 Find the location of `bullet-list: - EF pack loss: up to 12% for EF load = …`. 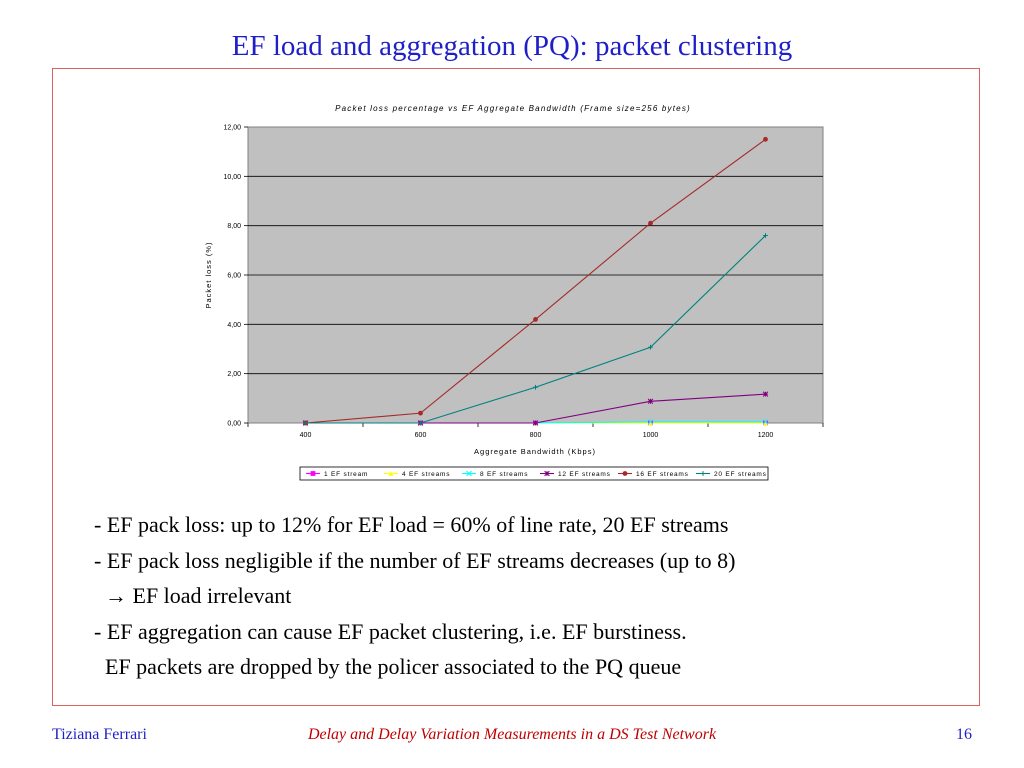

bullet-list: - EF pack loss: up to 12% for EF load = … is located at coordinates (415, 596).